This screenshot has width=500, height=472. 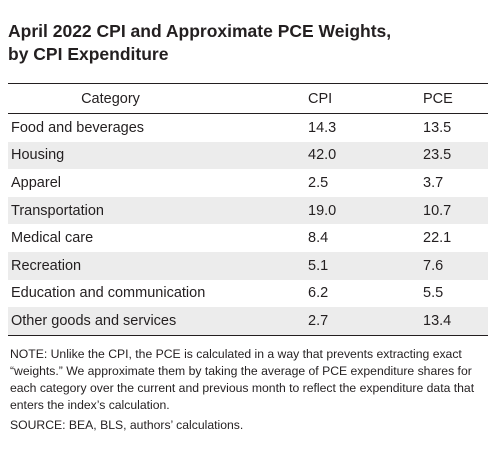 What do you see at coordinates (52, 238) in the screenshot?
I see `row-category: Medical care` at bounding box center [52, 238].